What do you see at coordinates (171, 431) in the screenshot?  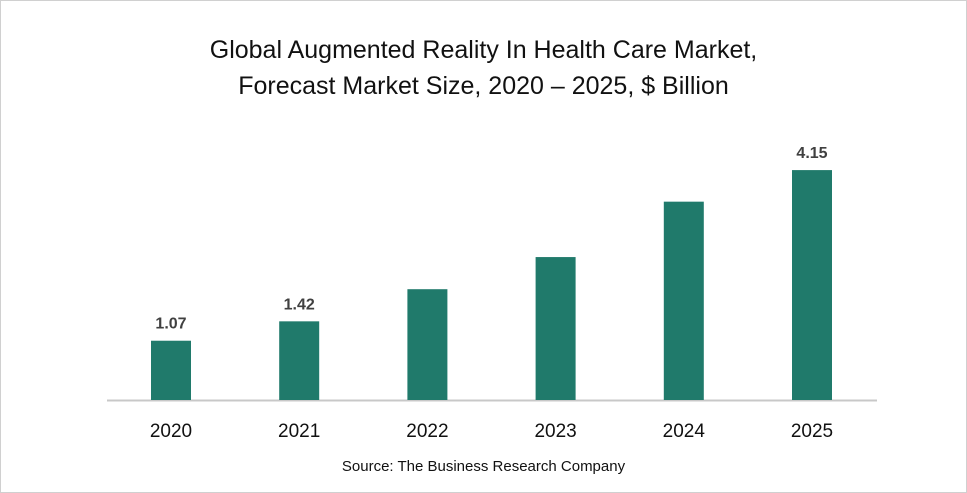 I see `x-tick-label: 2020` at bounding box center [171, 431].